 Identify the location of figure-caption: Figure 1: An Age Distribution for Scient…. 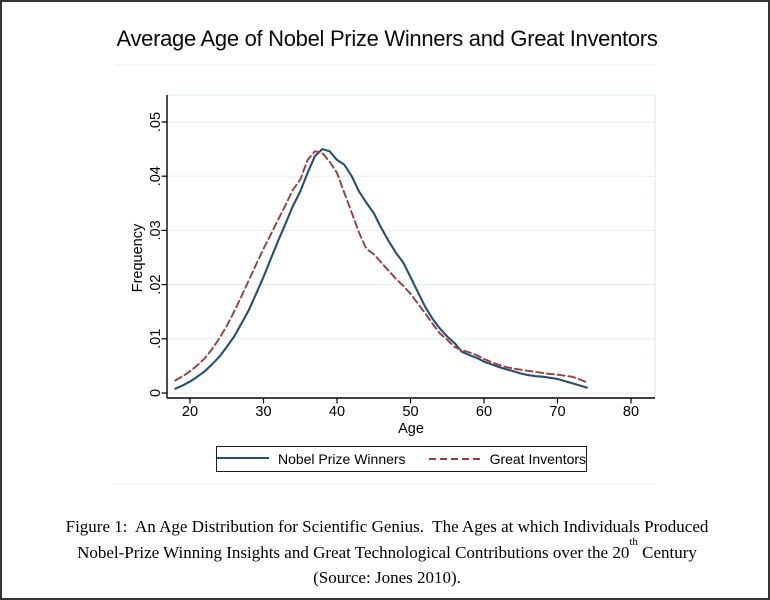
(387, 552).